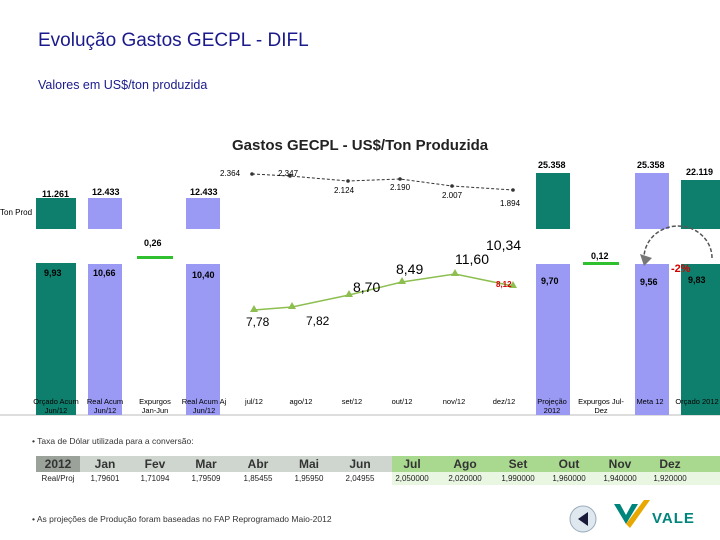 This screenshot has height=540, width=720. I want to click on rates-header-cell: Out, so click(569, 464).